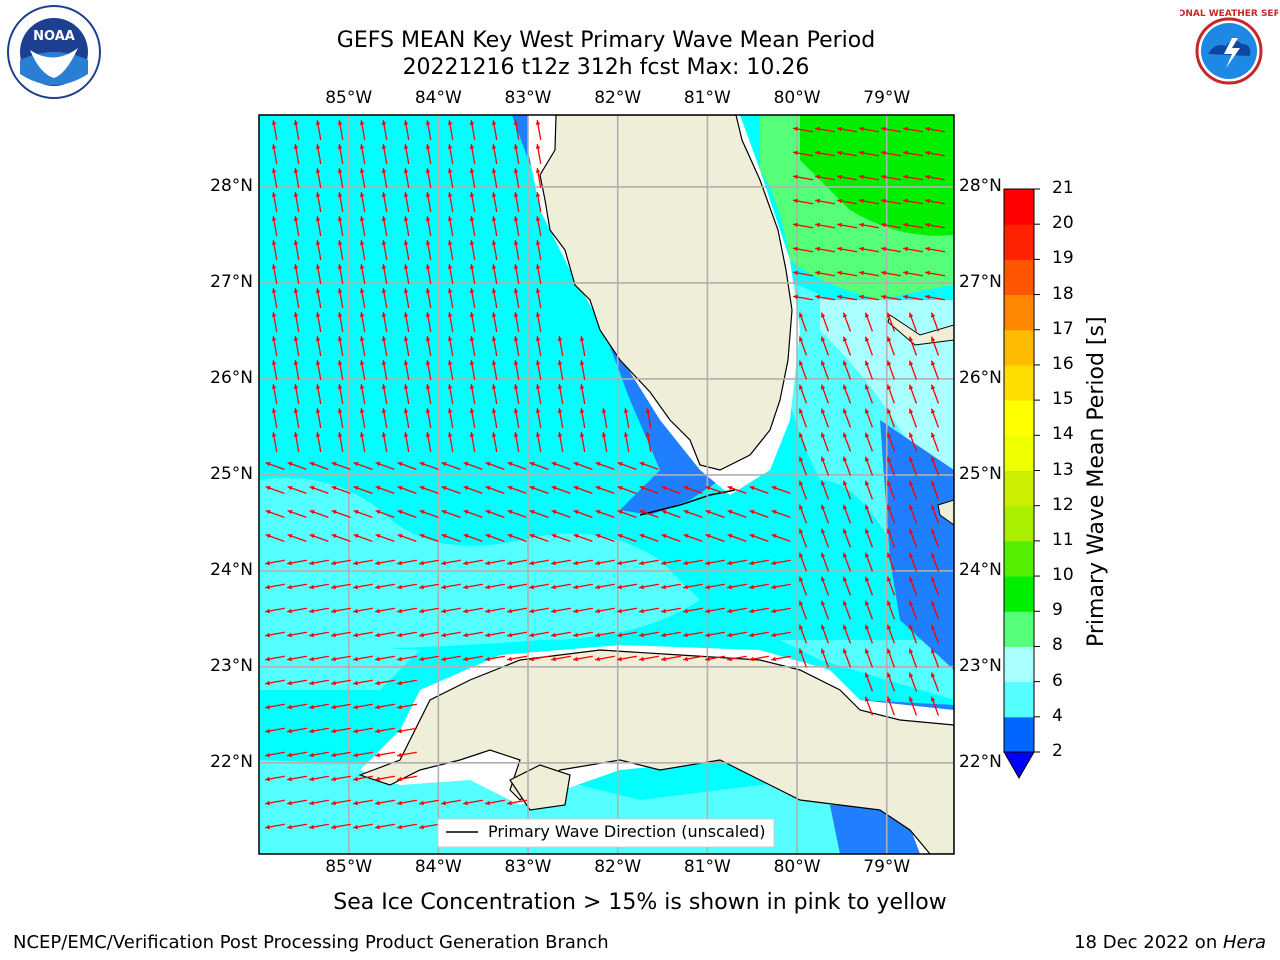 This screenshot has width=1280, height=960. Describe the element at coordinates (1063, 188) in the screenshot. I see `colorbar-tick-label: 21` at that location.